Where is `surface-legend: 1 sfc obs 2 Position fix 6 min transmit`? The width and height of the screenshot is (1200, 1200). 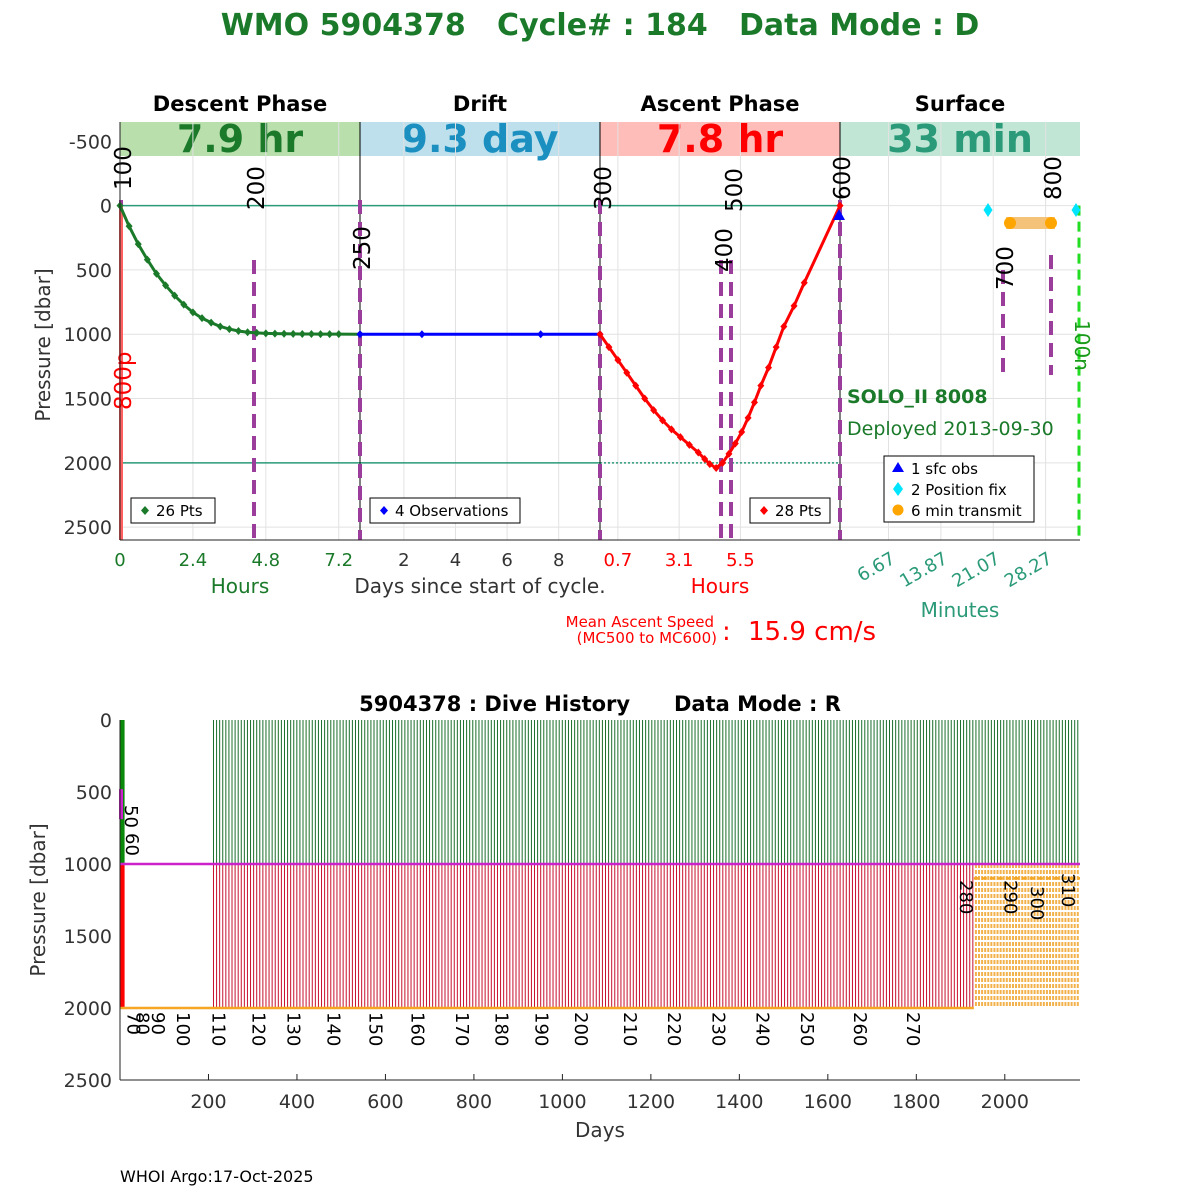 surface-legend: 1 sfc obs 2 Position fix 6 min transmit is located at coordinates (959, 489).